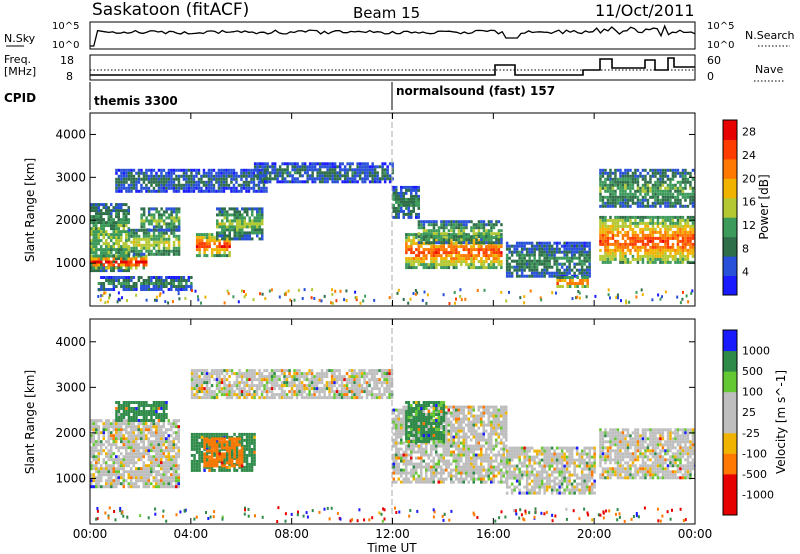 The image size is (800, 554). What do you see at coordinates (730, 207) in the screenshot?
I see `power-colorbar-swatch` at bounding box center [730, 207].